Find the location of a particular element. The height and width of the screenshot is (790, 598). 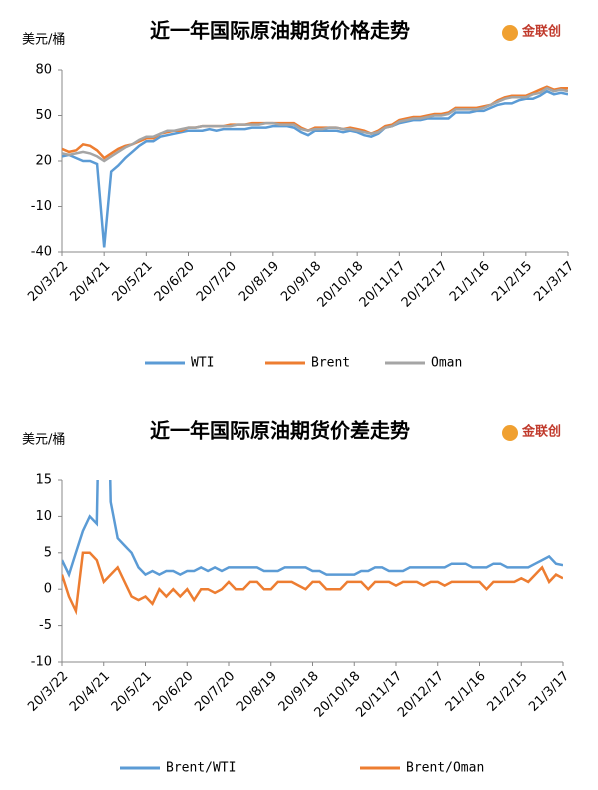

chart-title: 近一年国际原油期货价格走势 is located at coordinates (280, 31).